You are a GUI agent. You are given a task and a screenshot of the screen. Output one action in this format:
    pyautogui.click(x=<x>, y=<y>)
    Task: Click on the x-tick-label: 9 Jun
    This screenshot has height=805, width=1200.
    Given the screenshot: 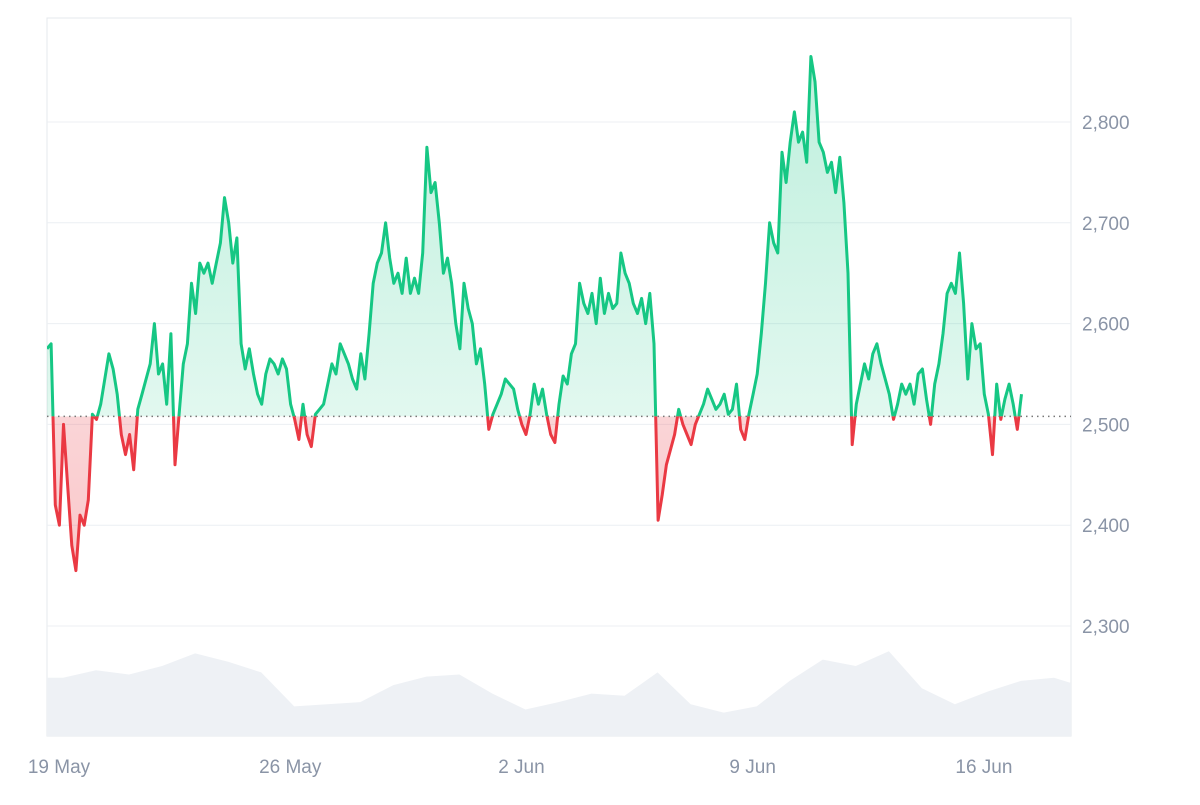 What is the action you would take?
    pyautogui.click(x=752, y=767)
    